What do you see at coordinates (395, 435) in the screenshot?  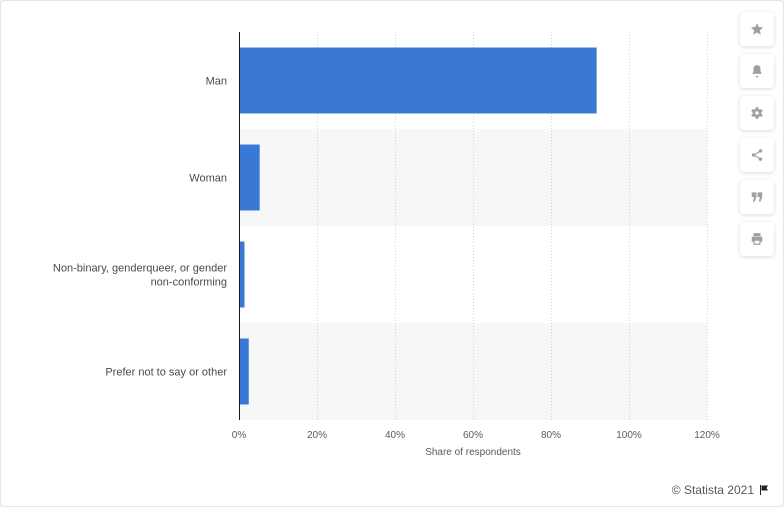 I see `x-tick-label: 40%` at bounding box center [395, 435].